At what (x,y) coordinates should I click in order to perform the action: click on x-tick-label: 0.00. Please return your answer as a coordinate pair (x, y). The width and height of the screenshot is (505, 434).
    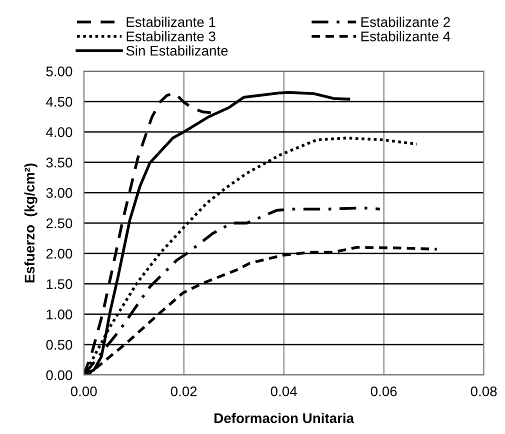
    Looking at the image, I should click on (83, 391).